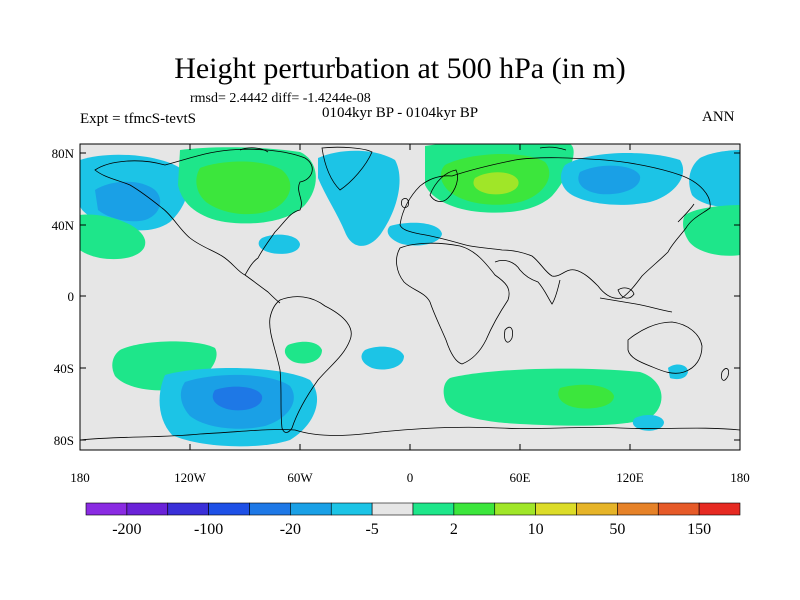  Describe the element at coordinates (400, 113) in the screenshot. I see `period-label: 0104kyr BP - 0104kyr BP` at that location.